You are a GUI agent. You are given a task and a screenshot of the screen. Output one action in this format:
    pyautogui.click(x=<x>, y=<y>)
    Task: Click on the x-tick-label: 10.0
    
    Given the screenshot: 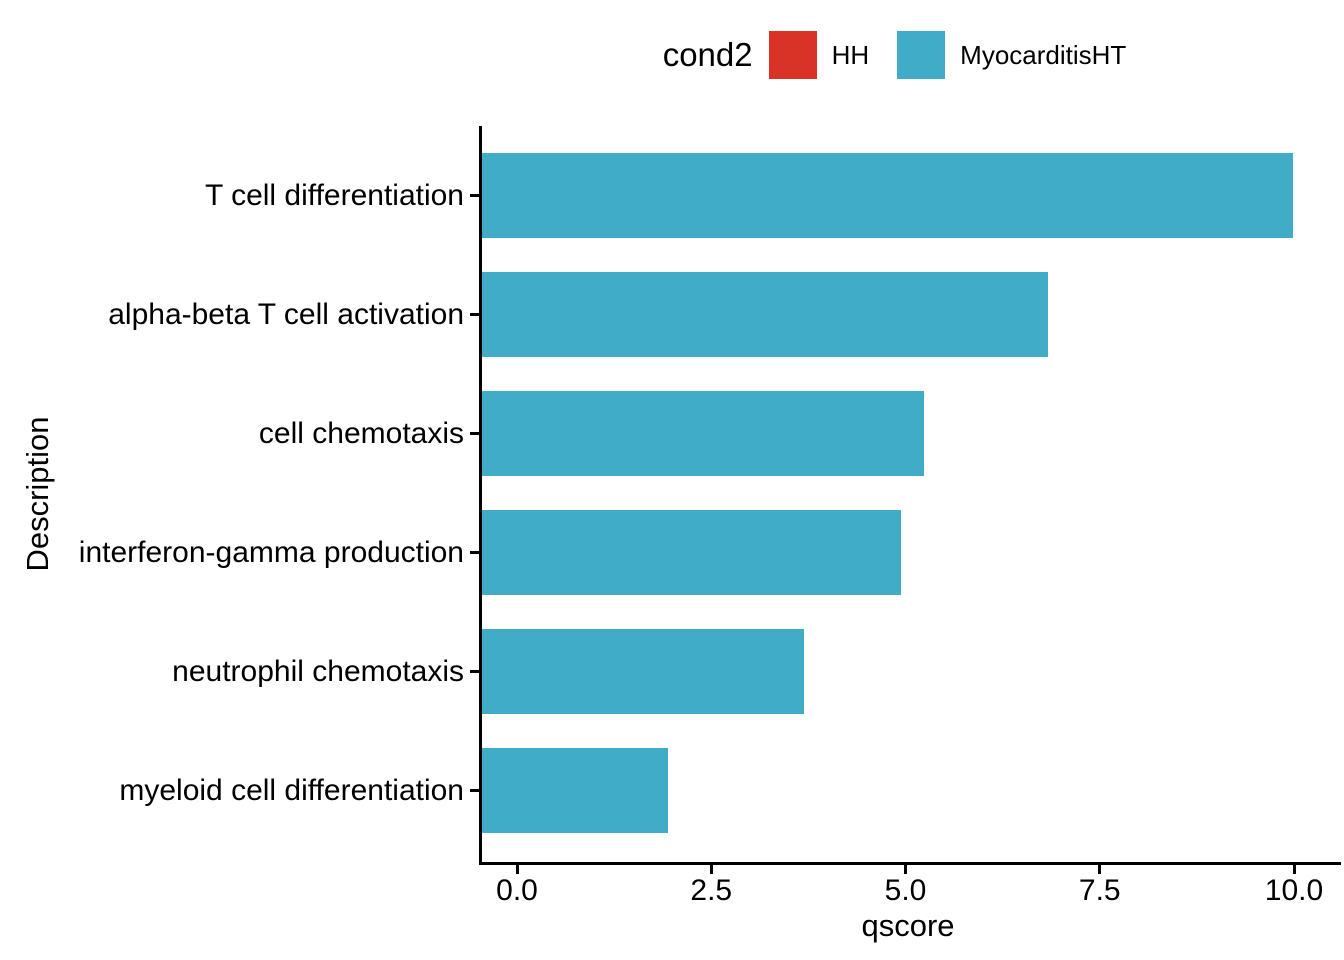 What is the action you would take?
    pyautogui.click(x=1294, y=890)
    